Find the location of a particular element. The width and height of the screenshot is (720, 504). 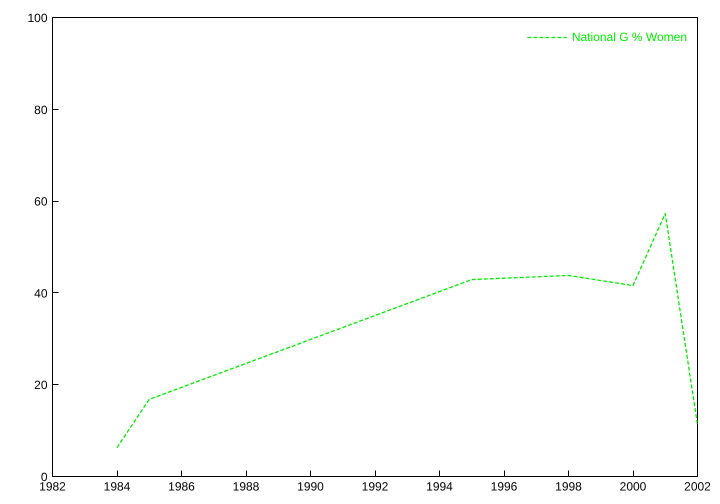

legend-label: National G % Women is located at coordinates (629, 37).